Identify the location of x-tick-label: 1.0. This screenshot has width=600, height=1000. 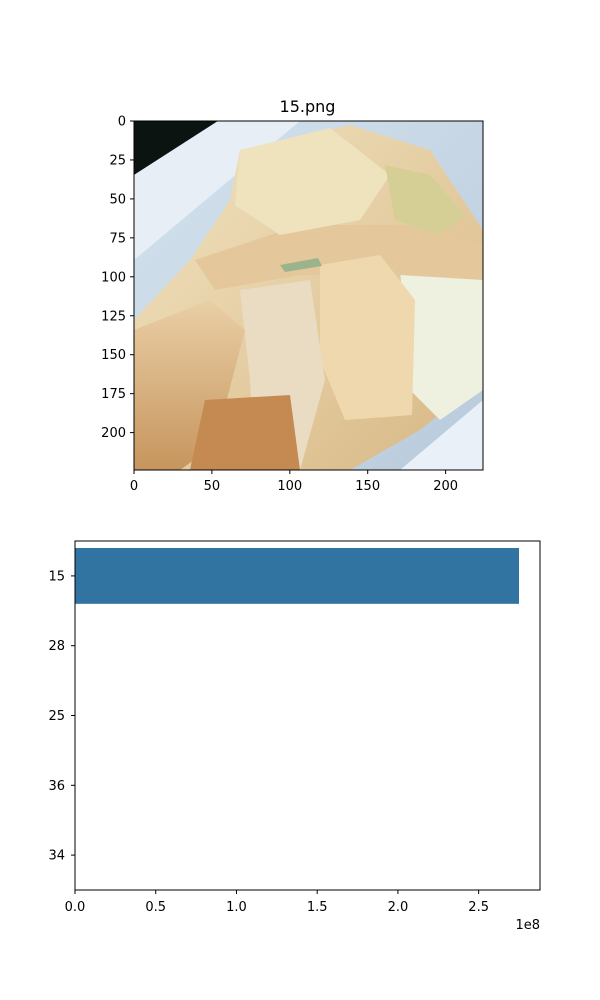
(236, 907).